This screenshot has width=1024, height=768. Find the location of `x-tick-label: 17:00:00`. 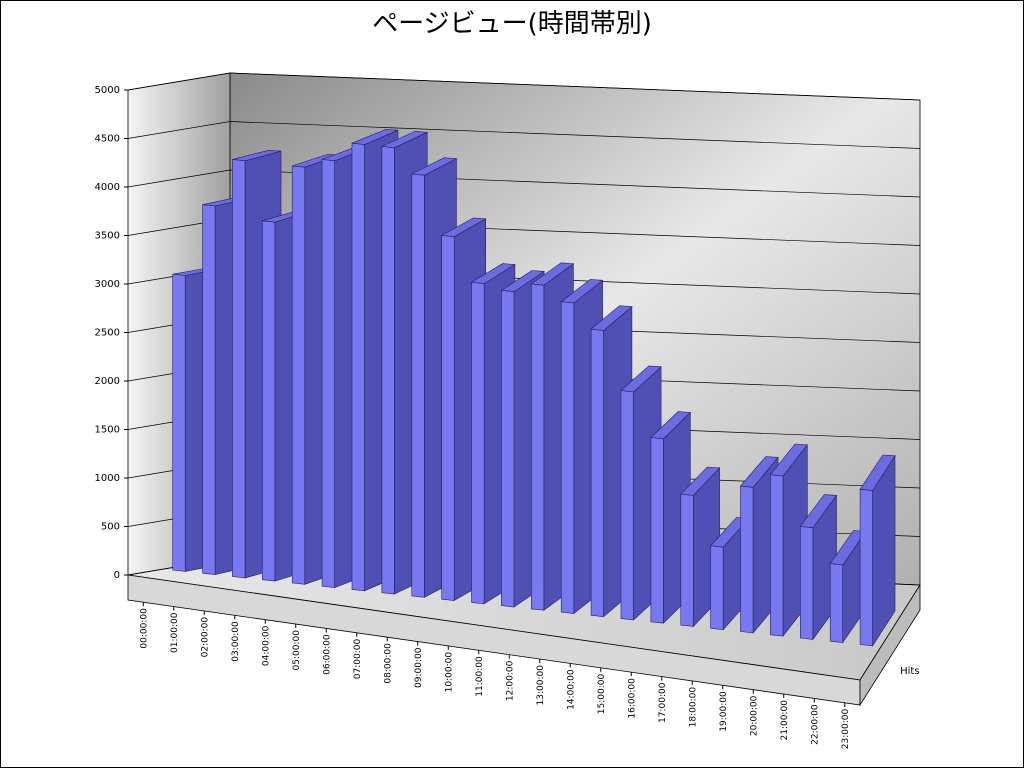

x-tick-label: 17:00:00 is located at coordinates (663, 702).